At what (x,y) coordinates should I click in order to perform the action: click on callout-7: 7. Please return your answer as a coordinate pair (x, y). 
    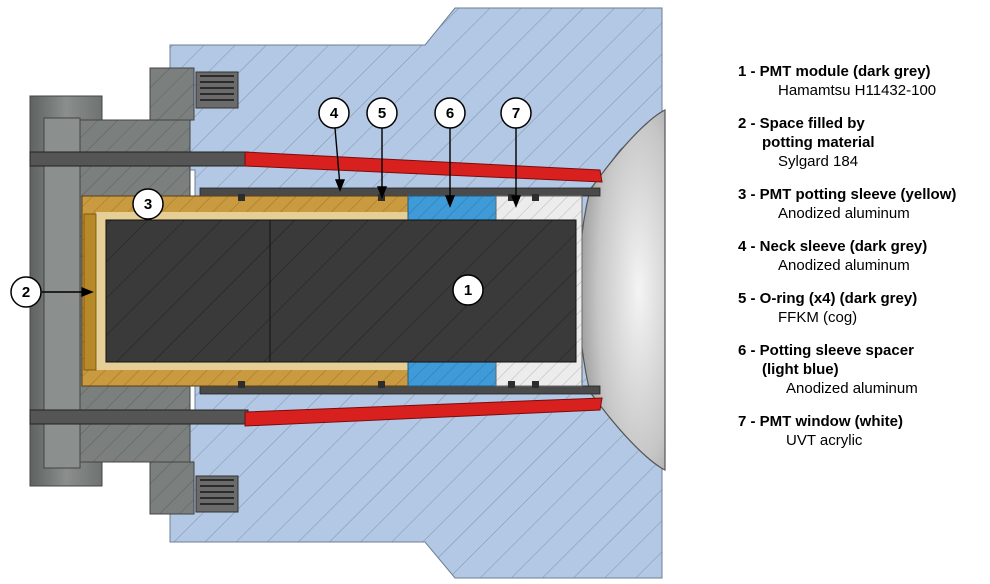
    Looking at the image, I should click on (516, 113).